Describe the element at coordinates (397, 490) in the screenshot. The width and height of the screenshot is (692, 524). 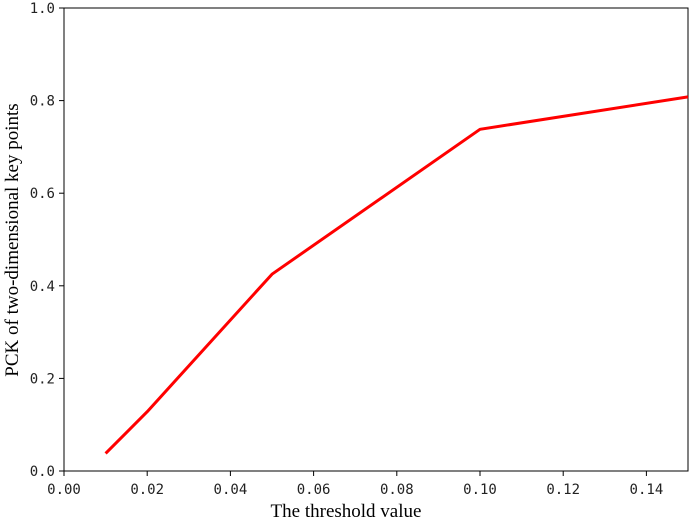
I see `x-tick-label: 0.08` at that location.